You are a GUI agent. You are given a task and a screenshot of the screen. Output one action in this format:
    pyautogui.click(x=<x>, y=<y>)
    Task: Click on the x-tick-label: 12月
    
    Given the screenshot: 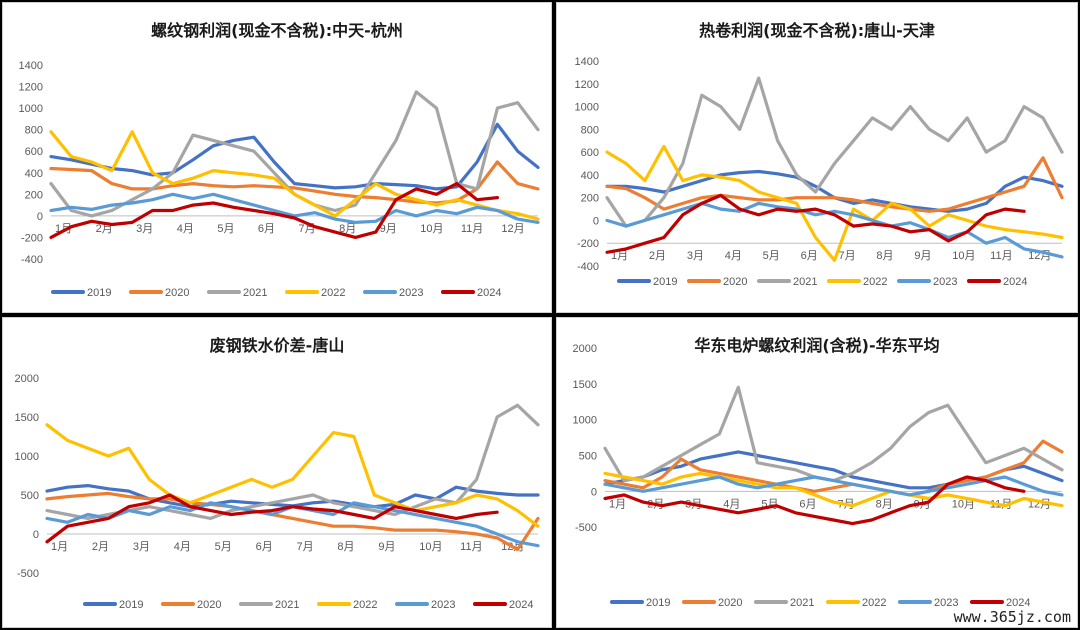 What is the action you would take?
    pyautogui.click(x=512, y=229)
    